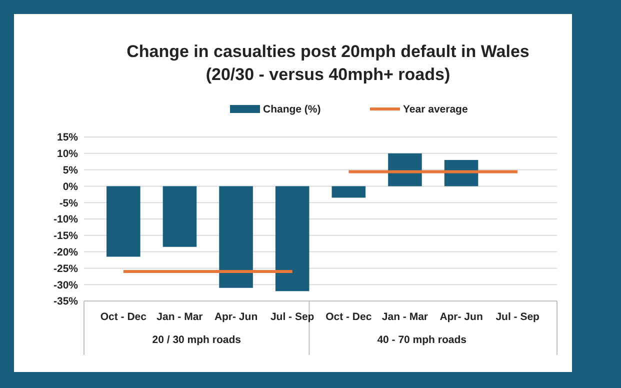  I want to click on y-tick-label: -35%, so click(66, 302).